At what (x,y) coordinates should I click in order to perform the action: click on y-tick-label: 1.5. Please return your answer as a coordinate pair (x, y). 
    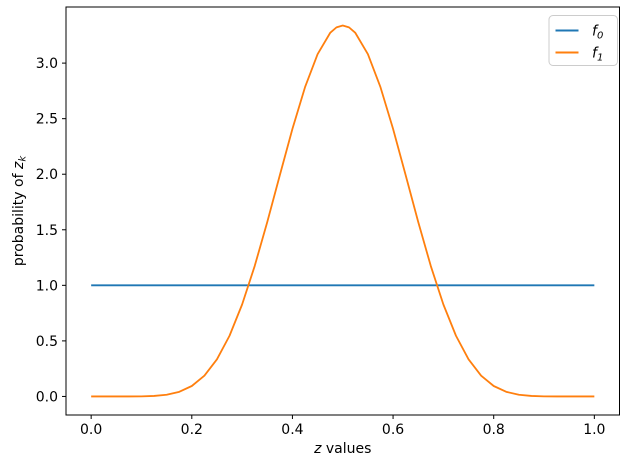
    Looking at the image, I should click on (47, 231).